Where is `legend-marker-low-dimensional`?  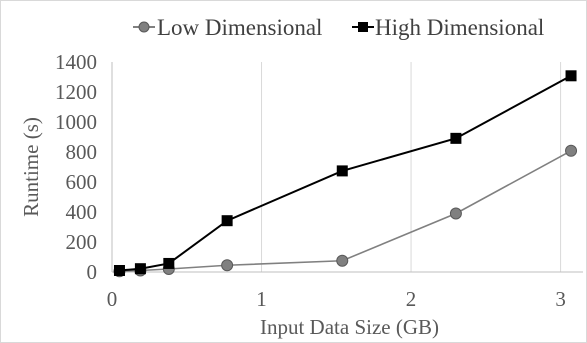 legend-marker-low-dimensional is located at coordinates (144, 27).